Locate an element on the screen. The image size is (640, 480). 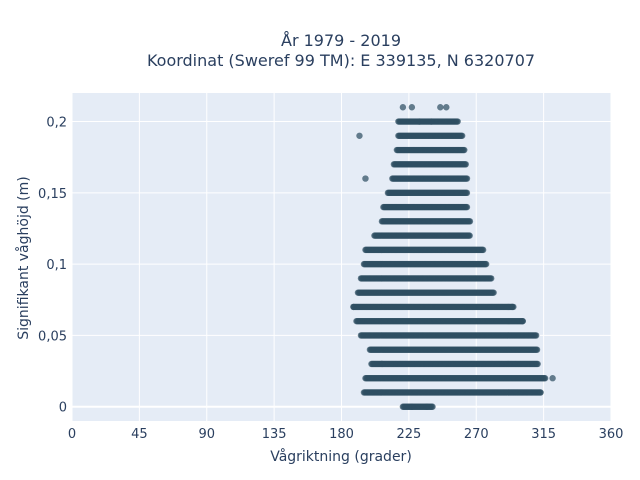
x-tick-label: 315 is located at coordinates (543, 434).